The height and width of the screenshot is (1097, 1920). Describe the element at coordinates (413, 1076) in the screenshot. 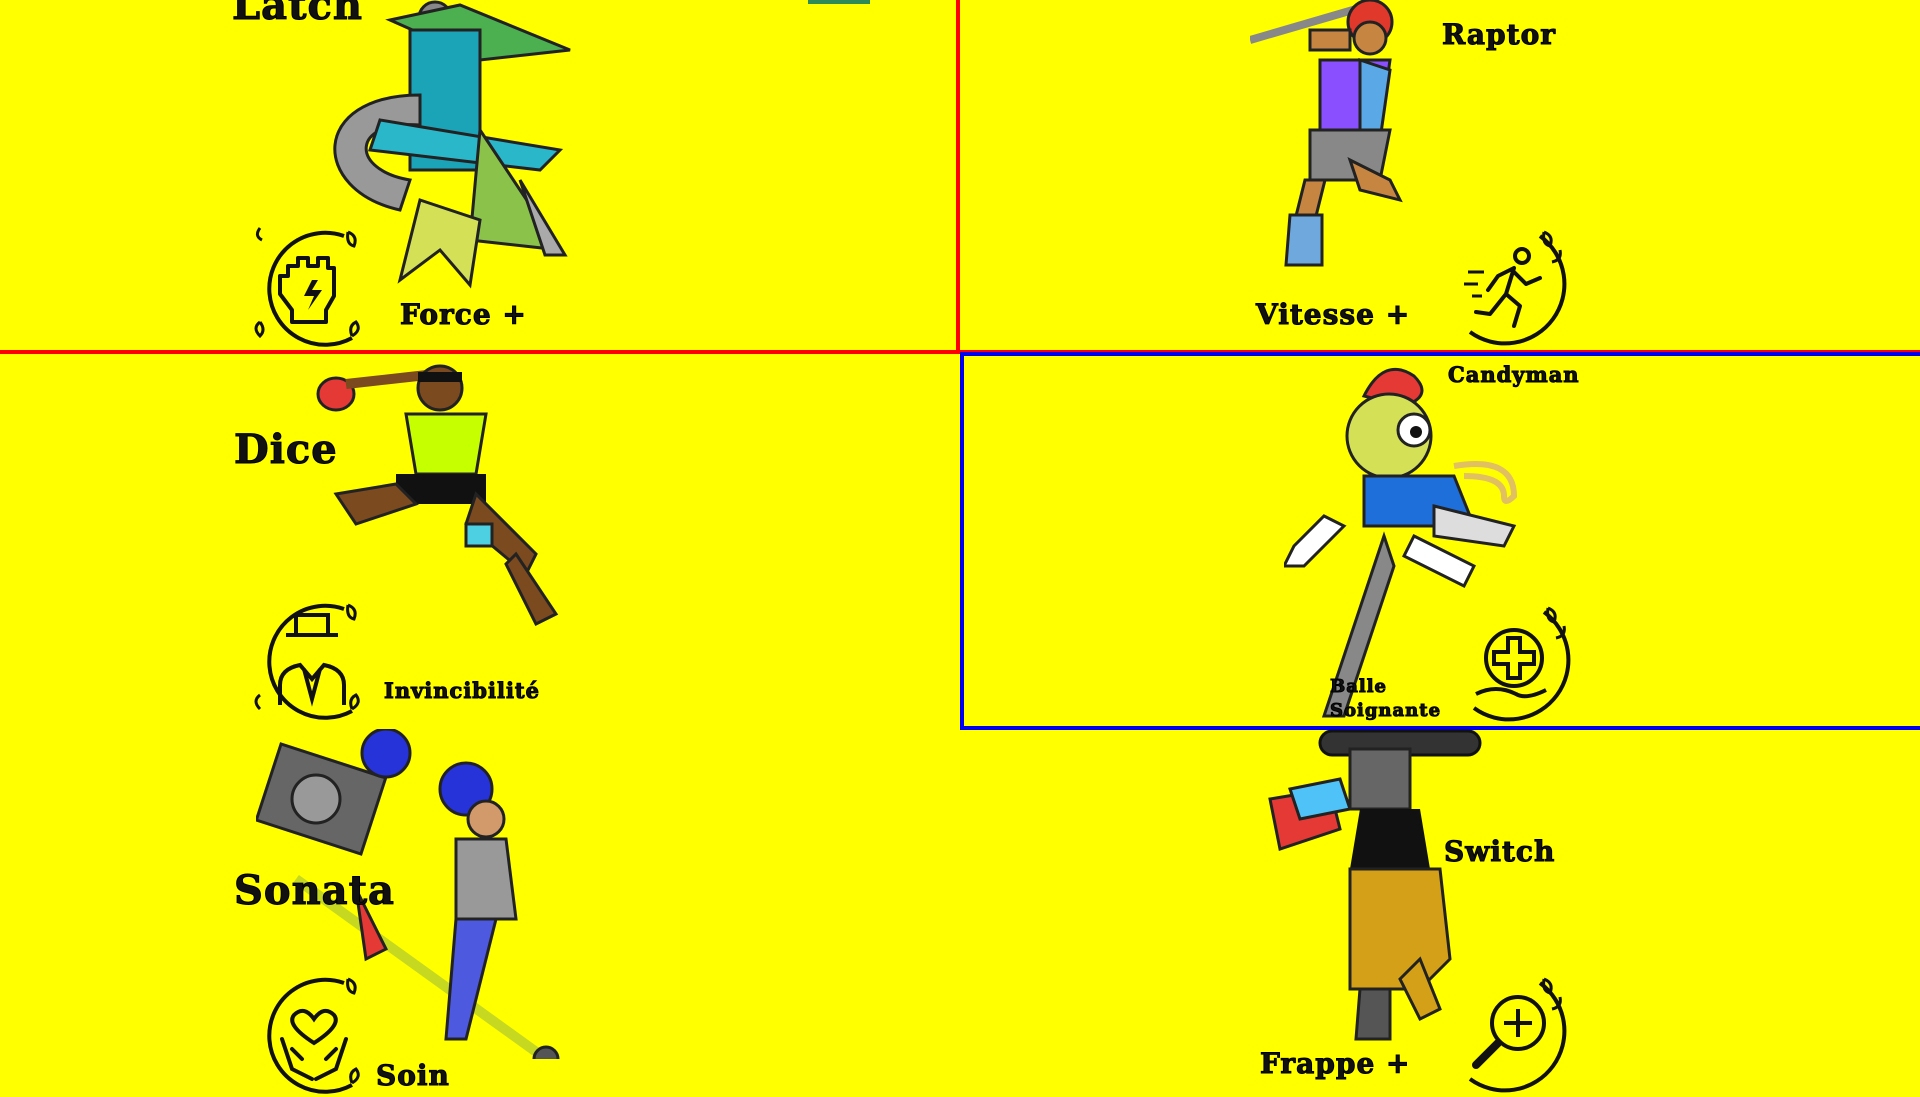

I see `ability-label-sonata: Soin` at that location.